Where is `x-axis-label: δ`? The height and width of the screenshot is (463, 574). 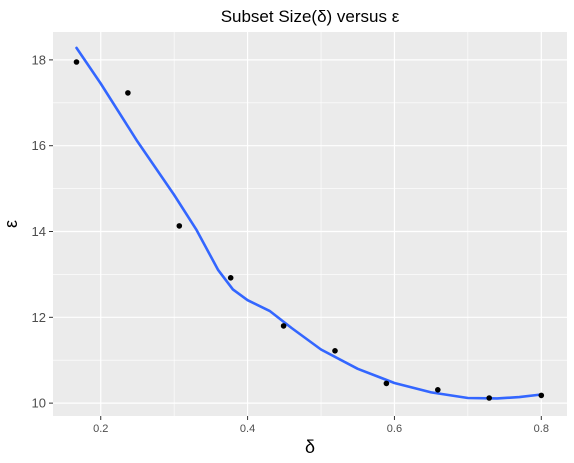
x-axis-label: δ is located at coordinates (310, 447).